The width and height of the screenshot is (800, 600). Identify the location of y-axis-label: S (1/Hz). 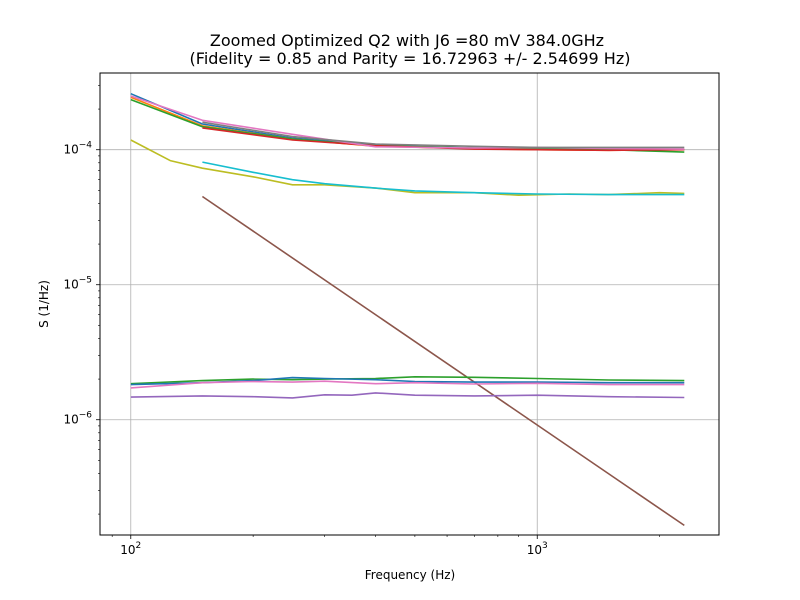
(44, 304).